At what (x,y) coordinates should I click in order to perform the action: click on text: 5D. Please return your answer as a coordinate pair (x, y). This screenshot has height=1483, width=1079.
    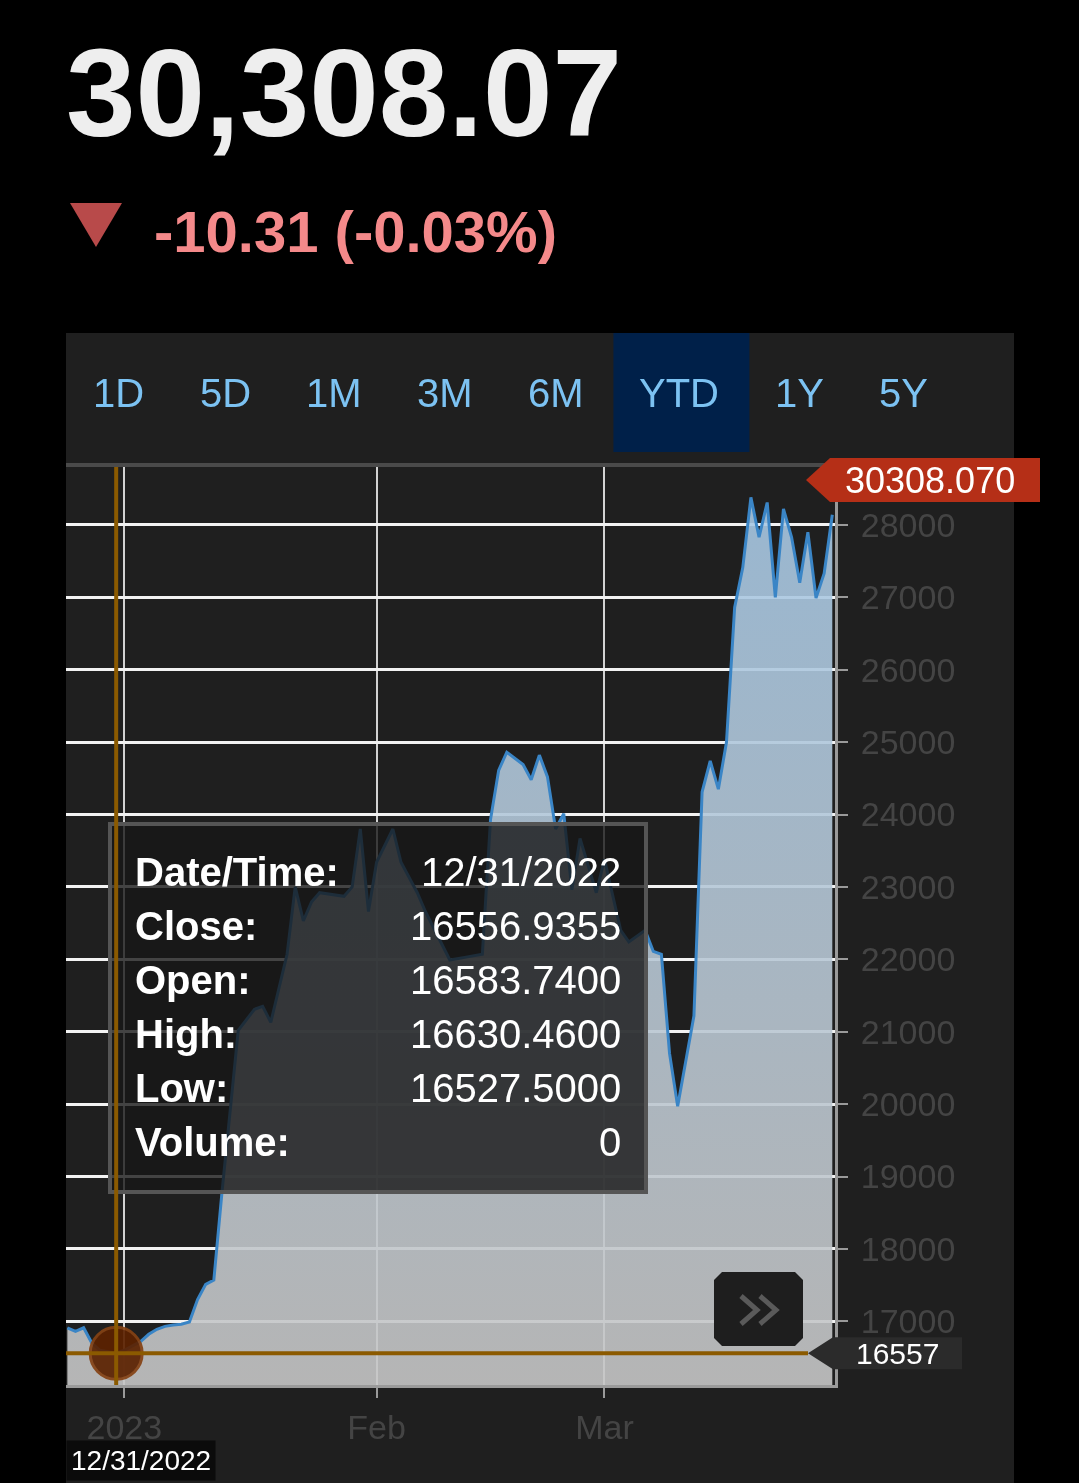
    Looking at the image, I should click on (226, 393).